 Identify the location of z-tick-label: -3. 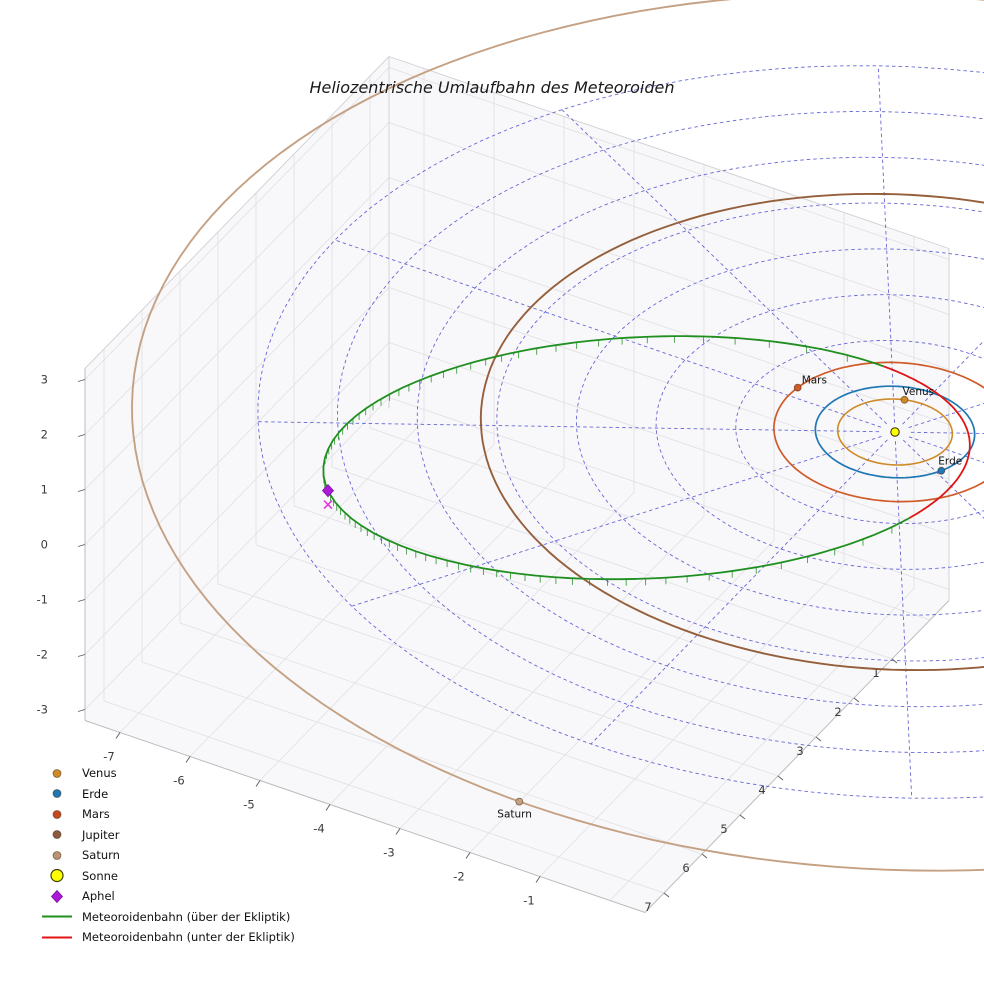
(42, 710).